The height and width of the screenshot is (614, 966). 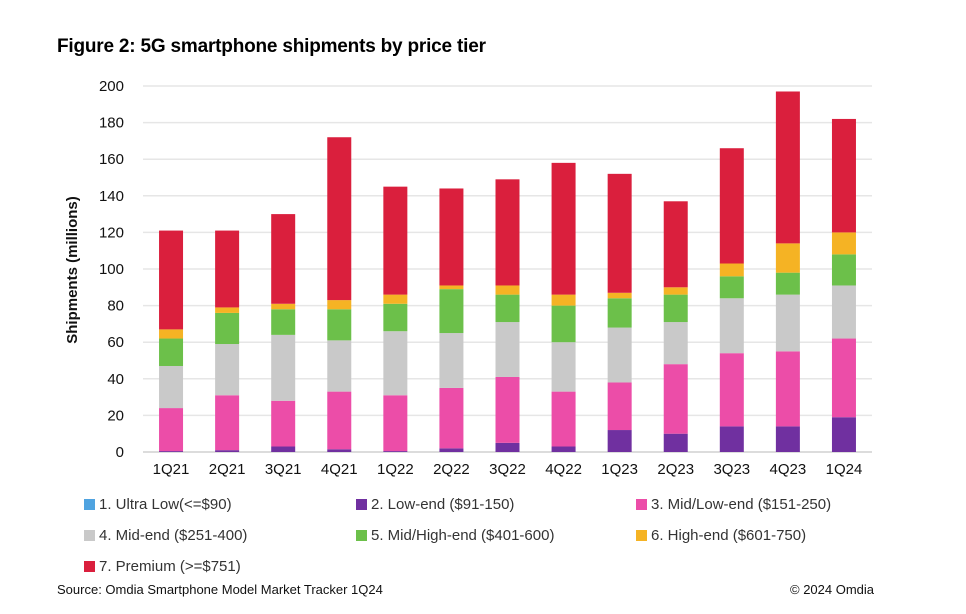 I want to click on bar-segment-4Q23-s3, so click(x=787, y=389).